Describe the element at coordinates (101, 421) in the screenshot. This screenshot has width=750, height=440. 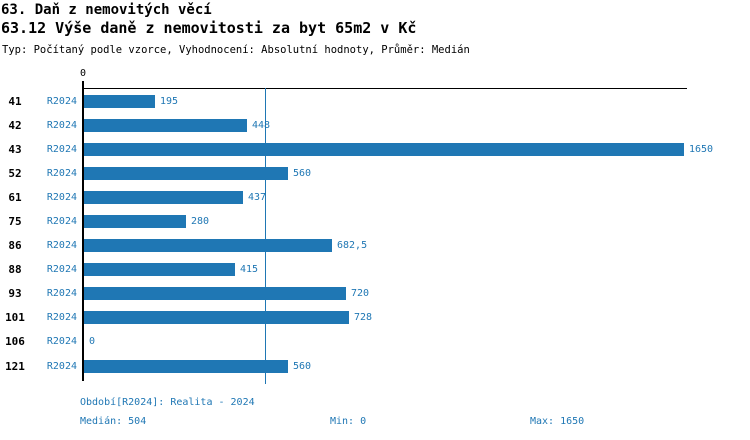
I see `stat-median-label: Medián:` at that location.